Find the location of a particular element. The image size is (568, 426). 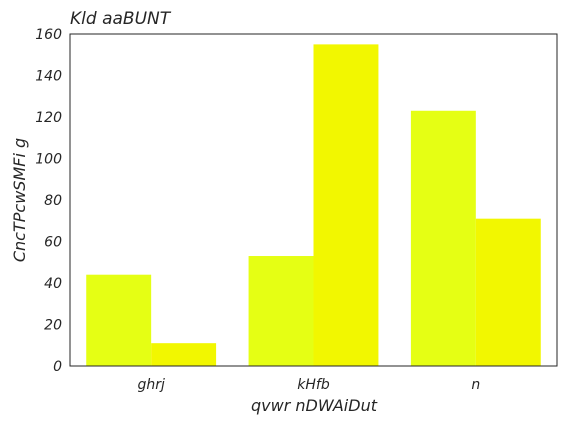

y-tick-label: 140 is located at coordinates (48, 77).